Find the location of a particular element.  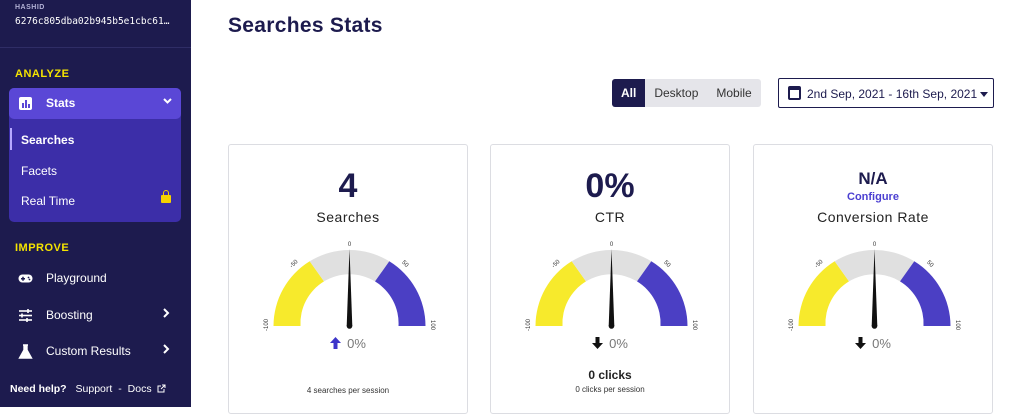

hash-id-label: HASHID is located at coordinates (30, 7).